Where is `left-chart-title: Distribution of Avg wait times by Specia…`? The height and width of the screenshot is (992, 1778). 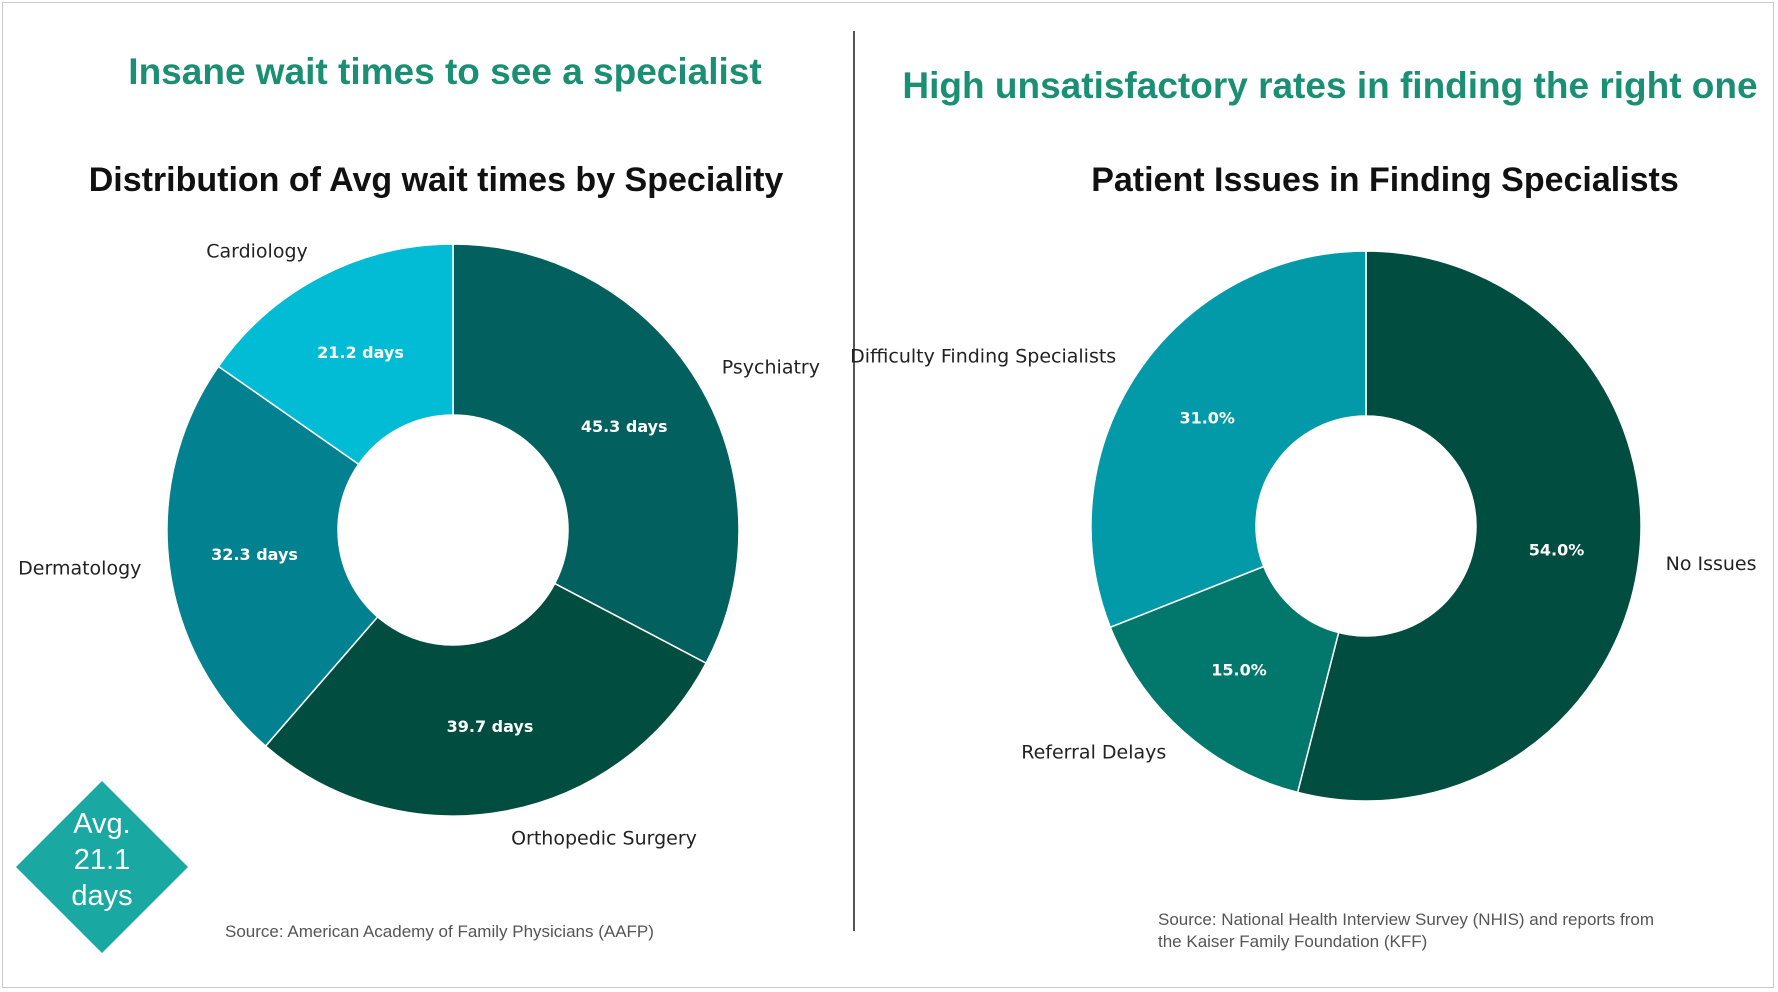 left-chart-title: Distribution of Avg wait times by Specia… is located at coordinates (436, 180).